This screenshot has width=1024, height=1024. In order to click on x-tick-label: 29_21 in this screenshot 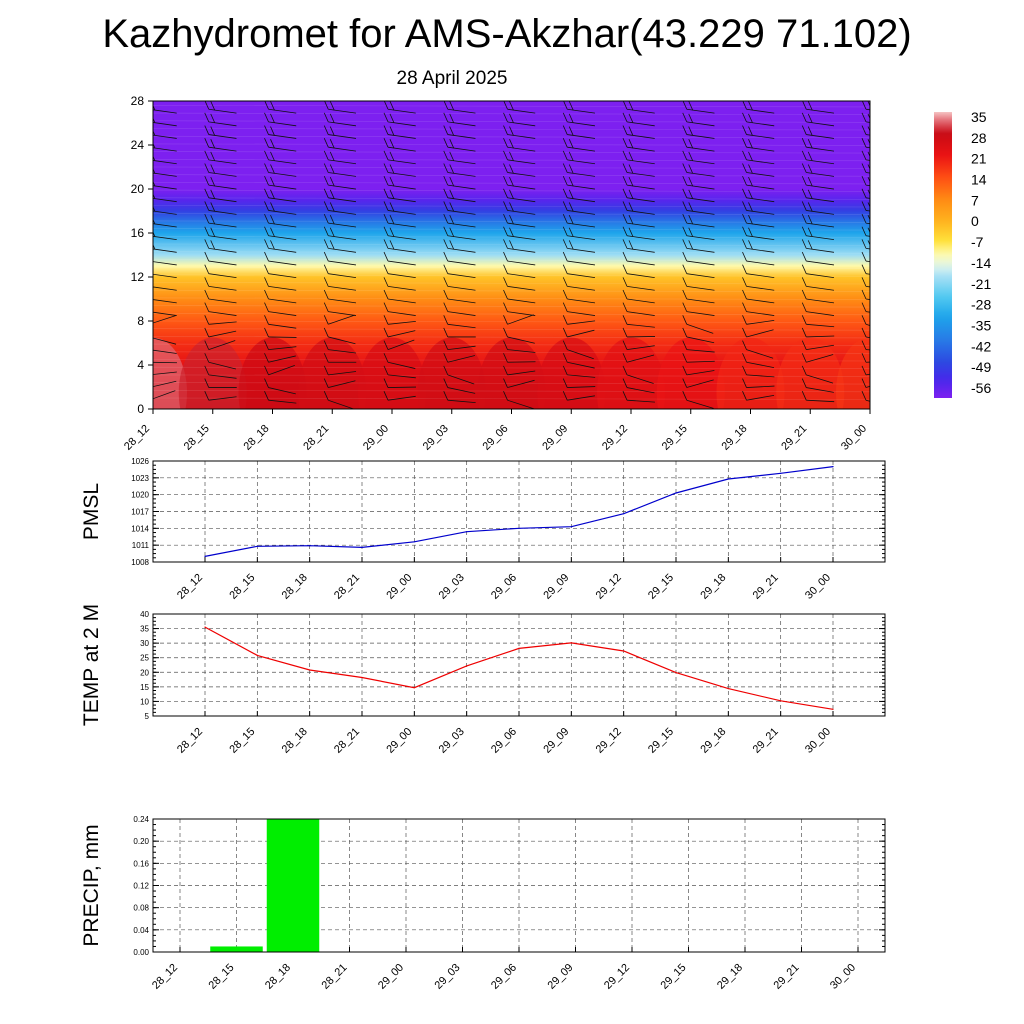, I will do `click(766, 741)`.